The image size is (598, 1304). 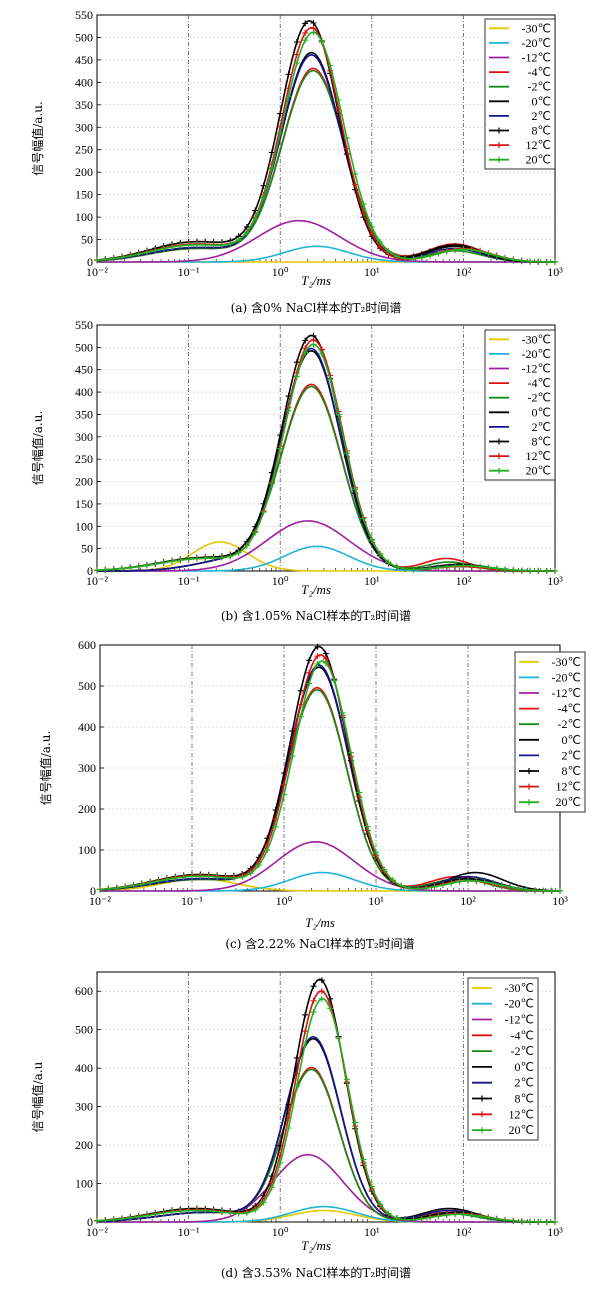 What do you see at coordinates (84, 82) in the screenshot?
I see `y-tick-label: 400` at bounding box center [84, 82].